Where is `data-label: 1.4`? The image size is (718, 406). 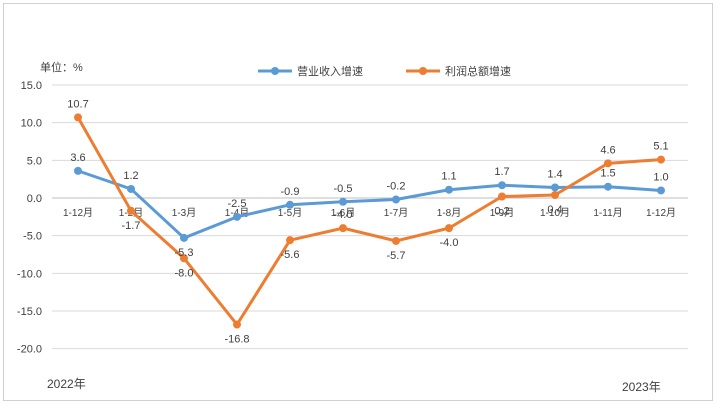 data-label: 1.4 is located at coordinates (554, 174).